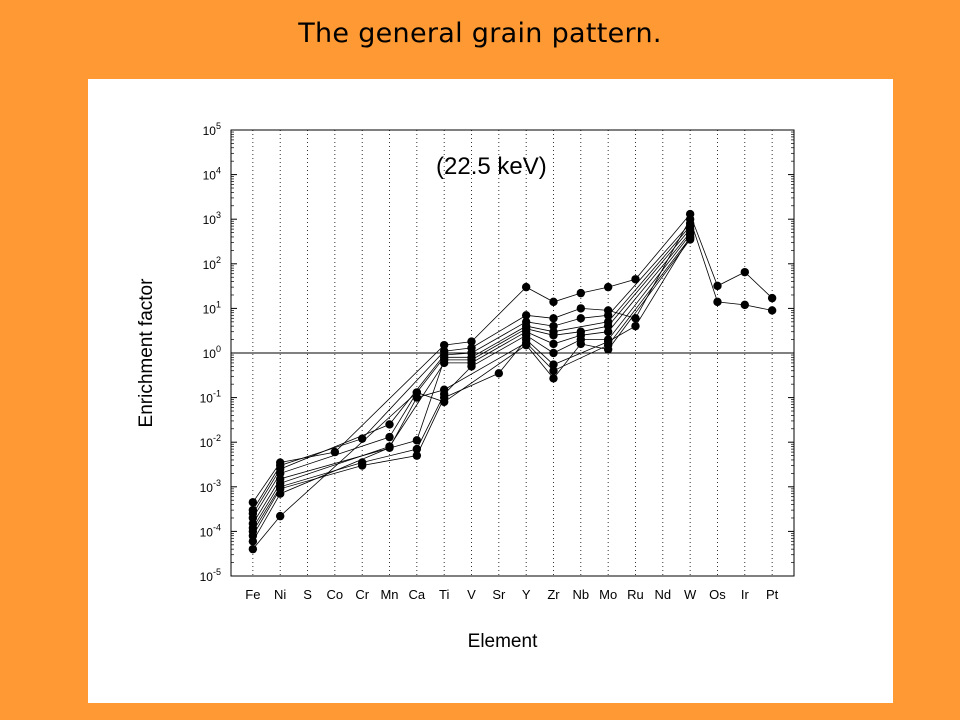  Describe the element at coordinates (526, 594) in the screenshot. I see `x-tick-label-y: Y` at that location.